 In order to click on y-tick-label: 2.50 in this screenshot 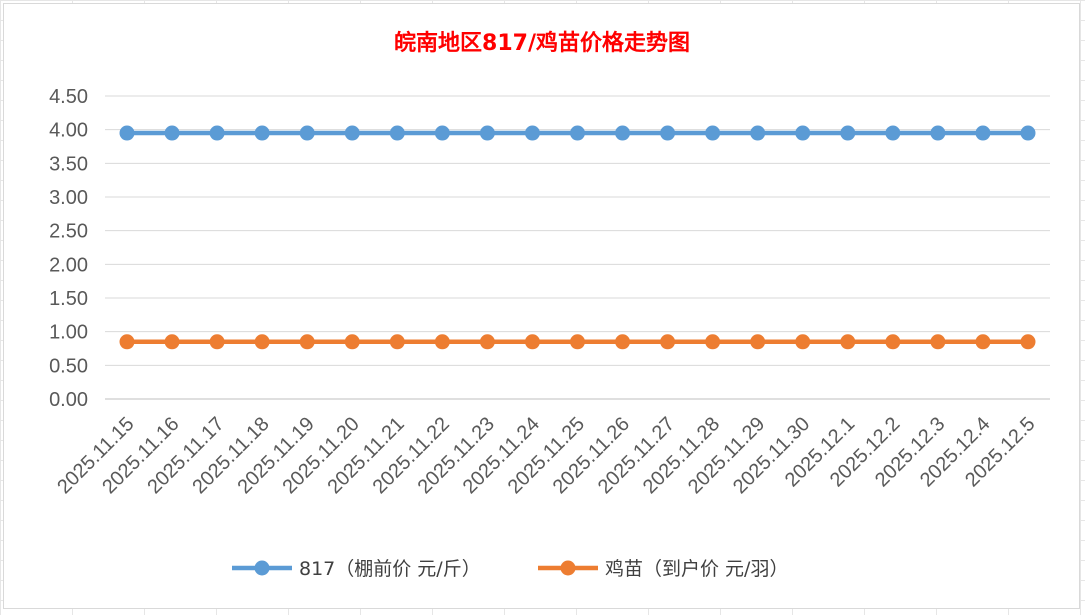, I will do `click(68, 232)`.